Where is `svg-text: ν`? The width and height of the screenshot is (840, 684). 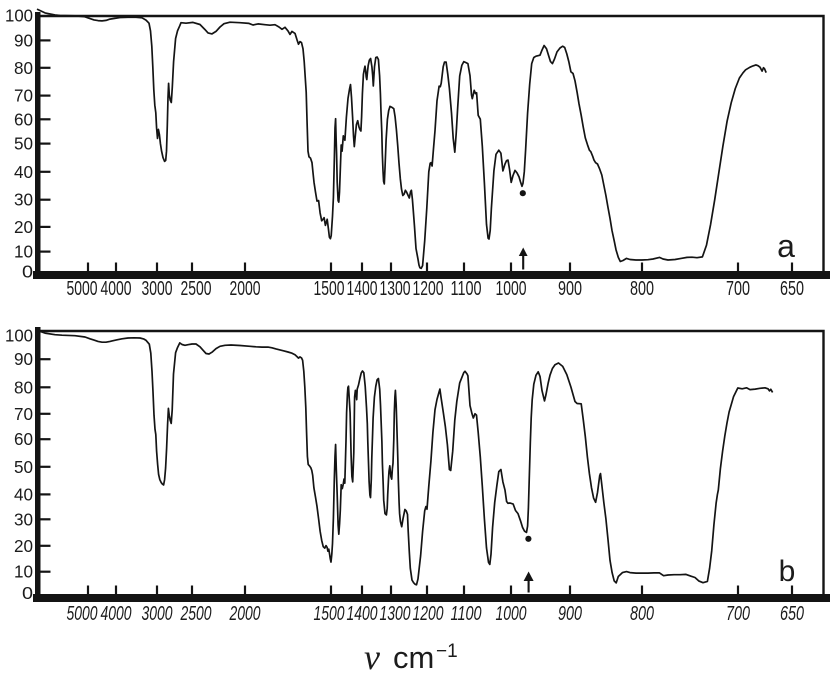
svg-text: ν is located at coordinates (372, 657).